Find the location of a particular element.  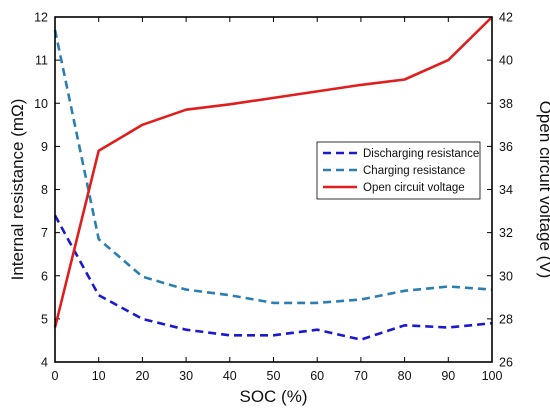

x-tick-label: 20 is located at coordinates (142, 376).